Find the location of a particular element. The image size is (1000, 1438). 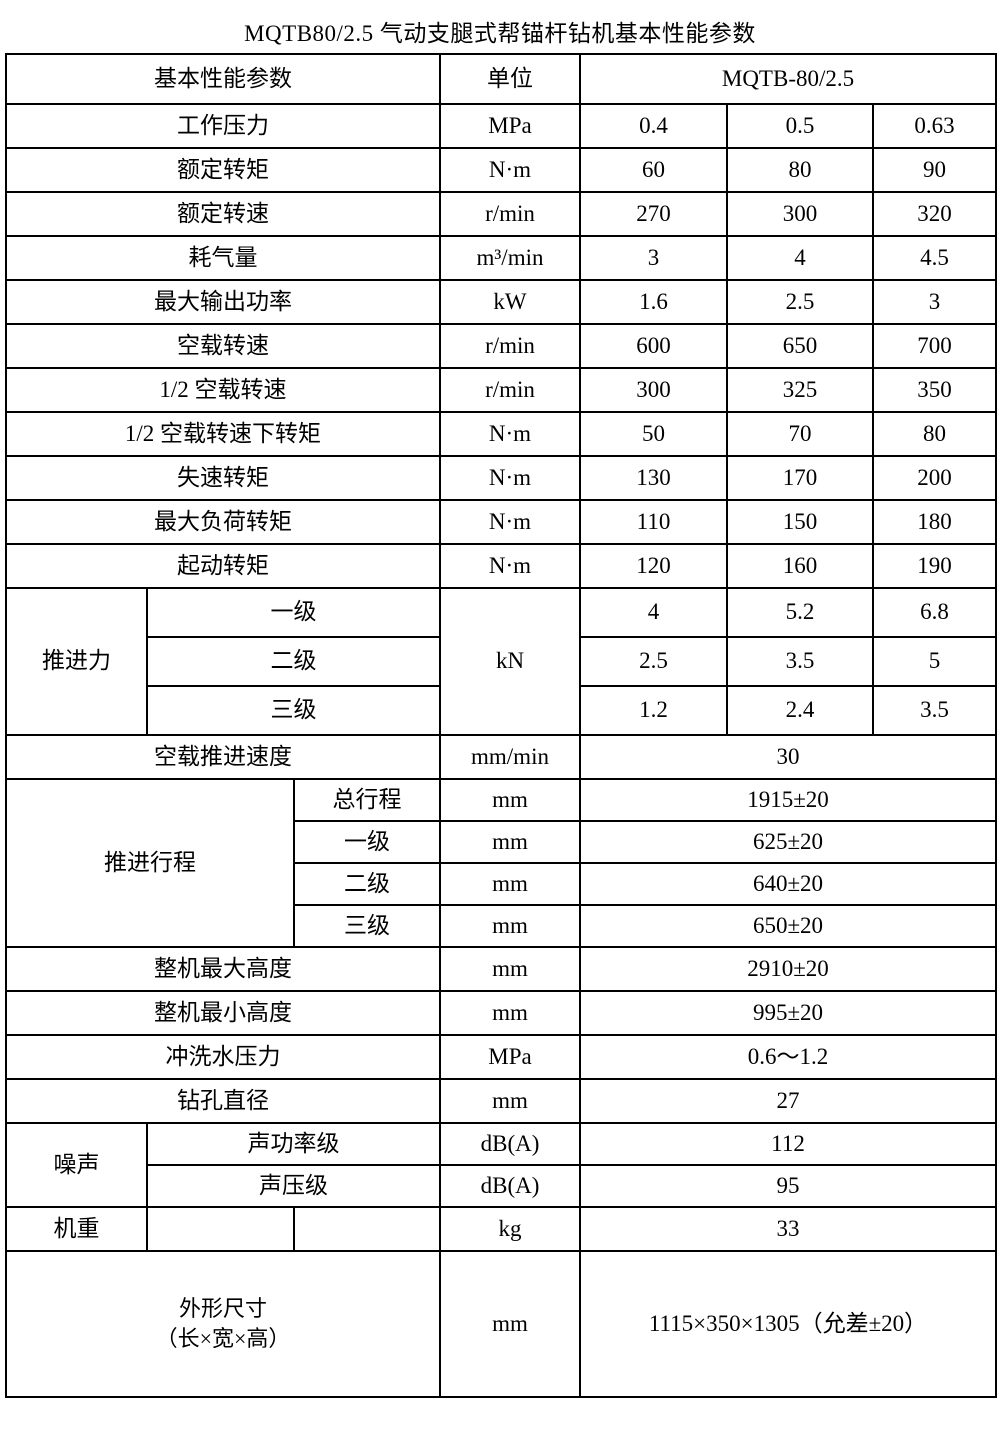

value-cell: 0.4 is located at coordinates (653, 126).